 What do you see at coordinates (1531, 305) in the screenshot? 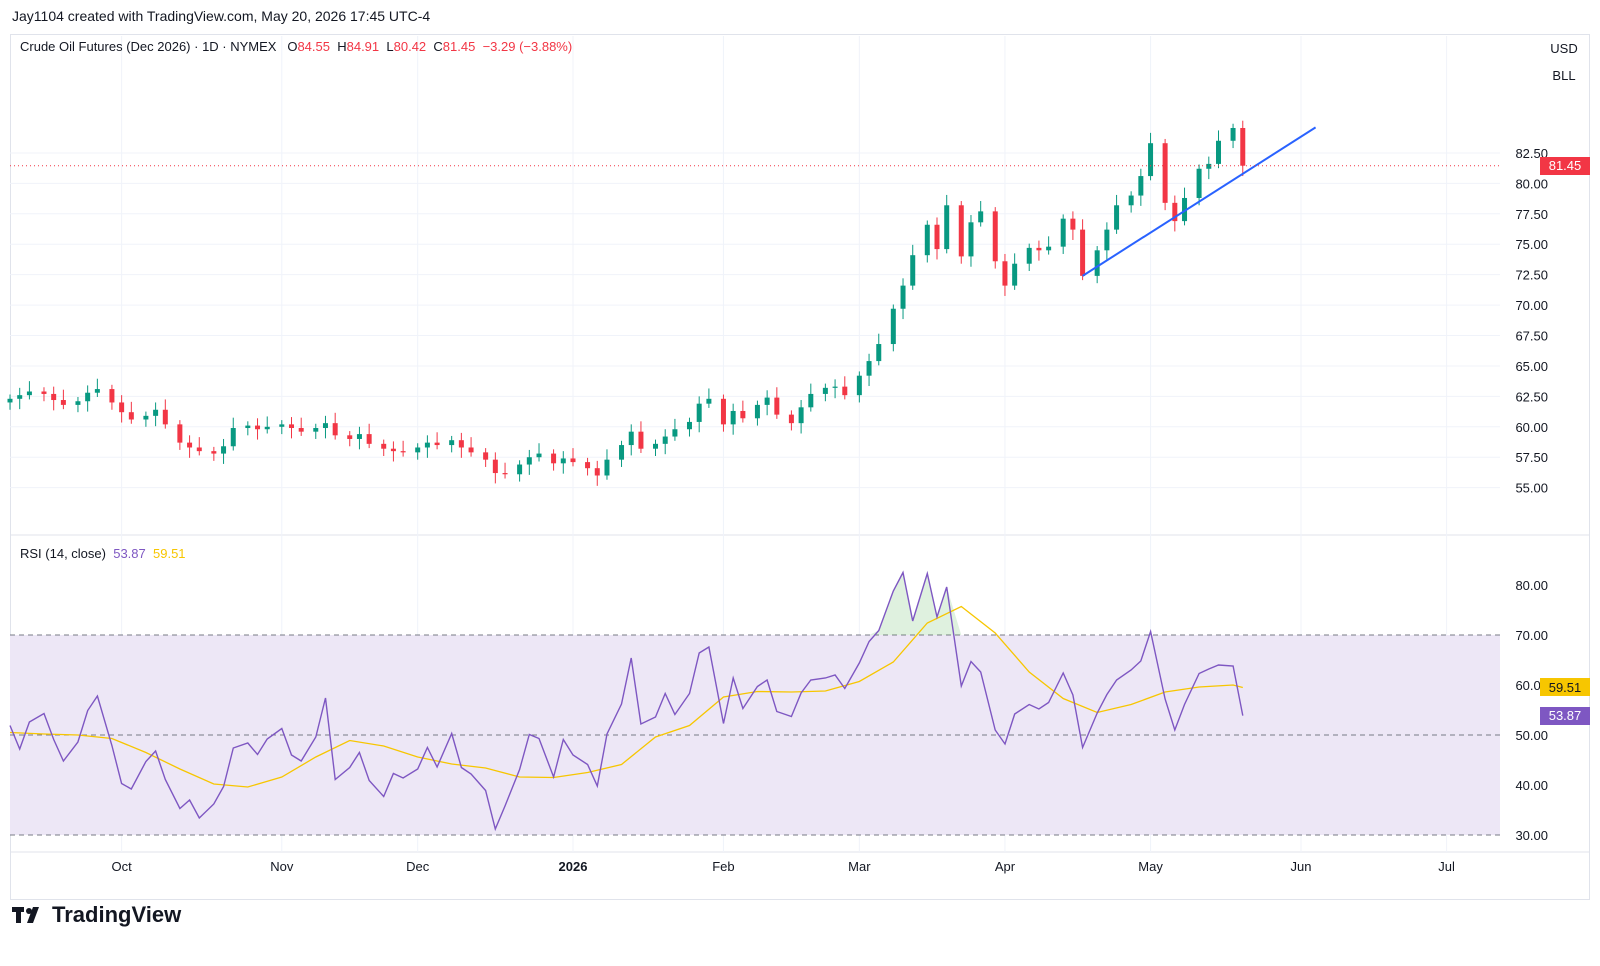
I see `price-tick-label: 70.00` at bounding box center [1531, 305].